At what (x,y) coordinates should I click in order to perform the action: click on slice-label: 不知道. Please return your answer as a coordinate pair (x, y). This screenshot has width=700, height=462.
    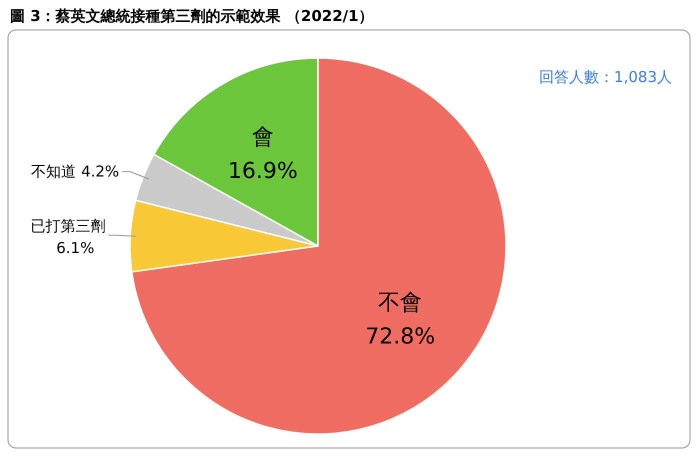
    Looking at the image, I should click on (53, 171).